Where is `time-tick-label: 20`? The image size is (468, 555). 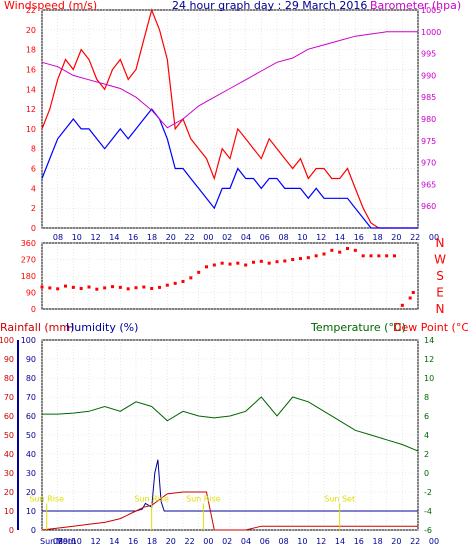
time-tick-label: 20 is located at coordinates (396, 541).